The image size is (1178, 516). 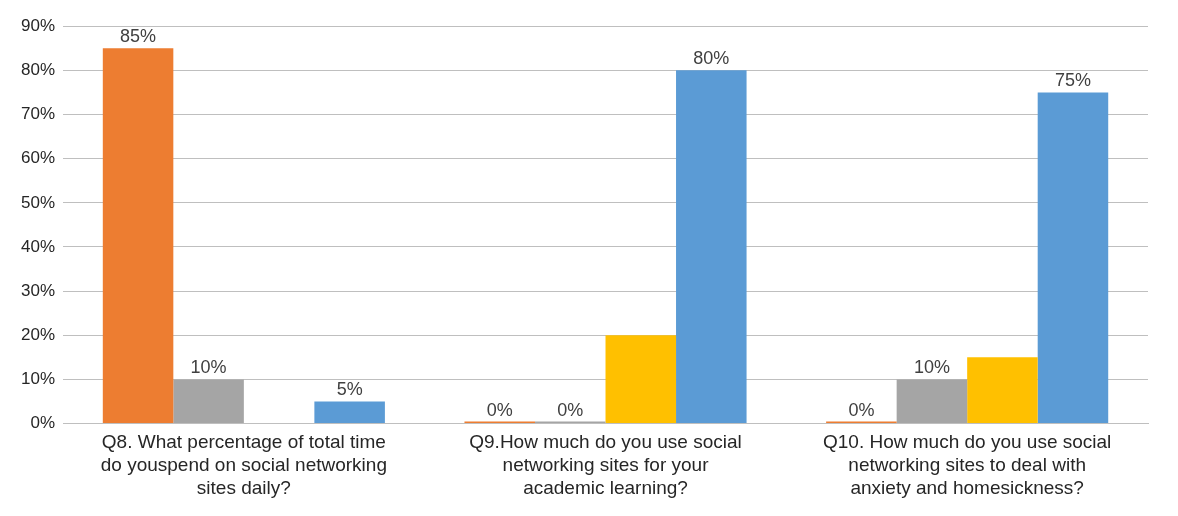 What do you see at coordinates (967, 464) in the screenshot?
I see `x-tick-label: Q10. How much do you use social networking sites to deal with anxiety and homesickness?` at bounding box center [967, 464].